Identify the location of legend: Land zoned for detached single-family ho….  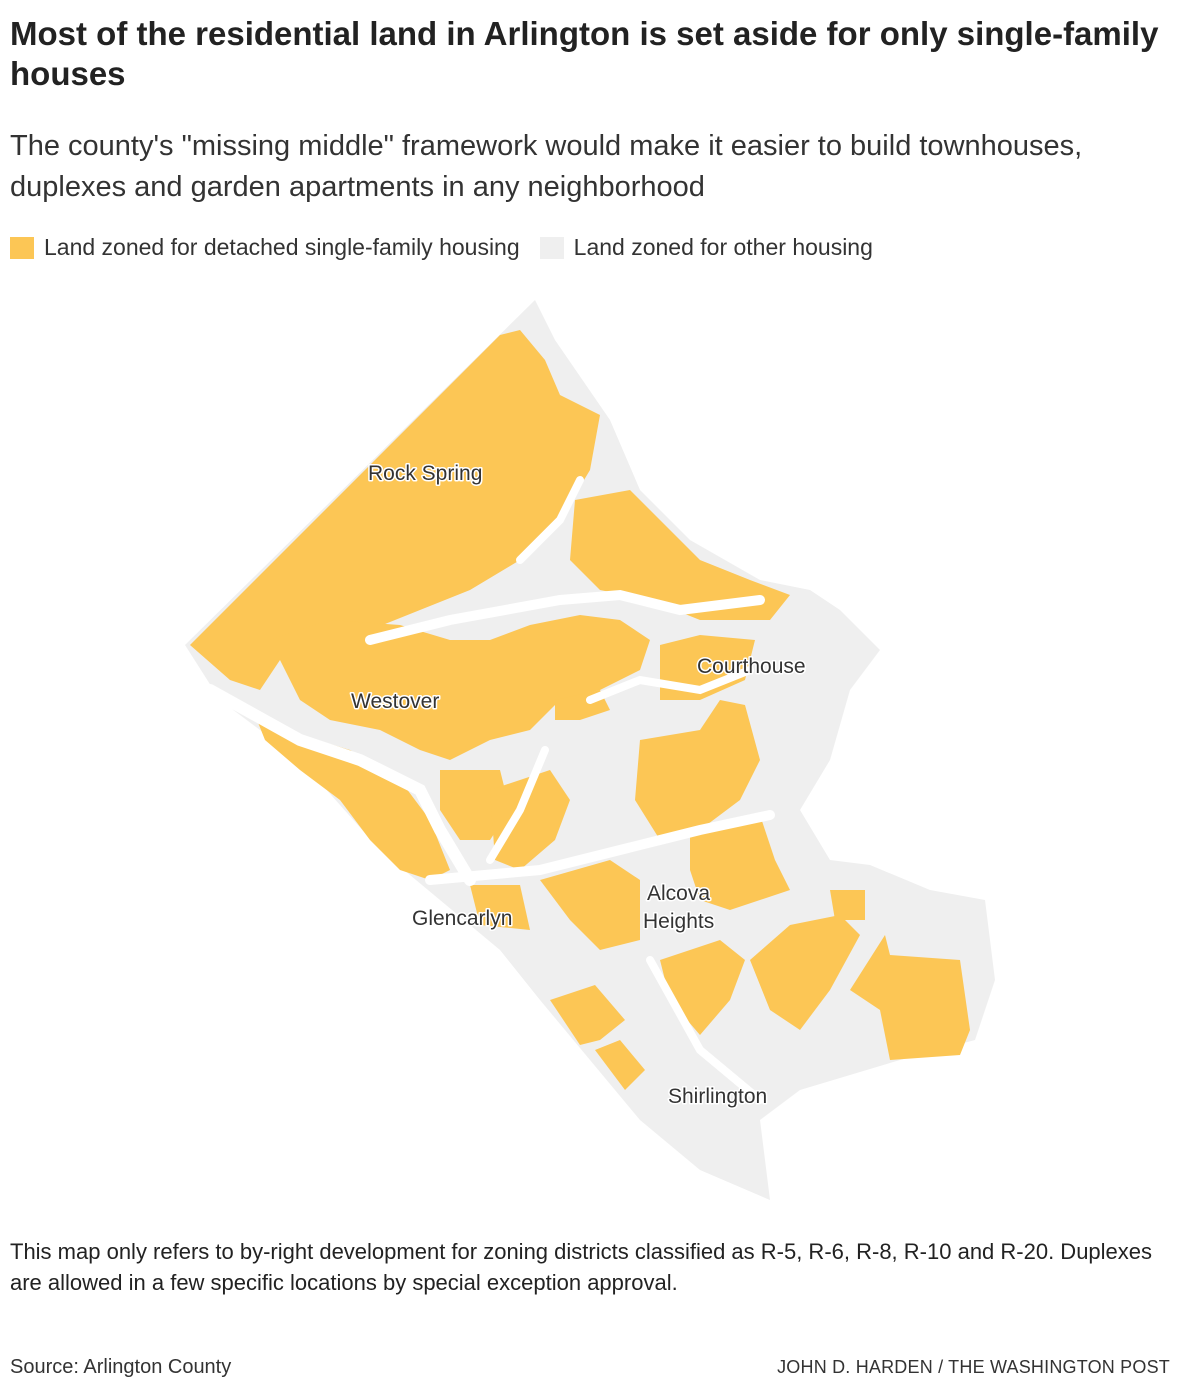
(451, 247).